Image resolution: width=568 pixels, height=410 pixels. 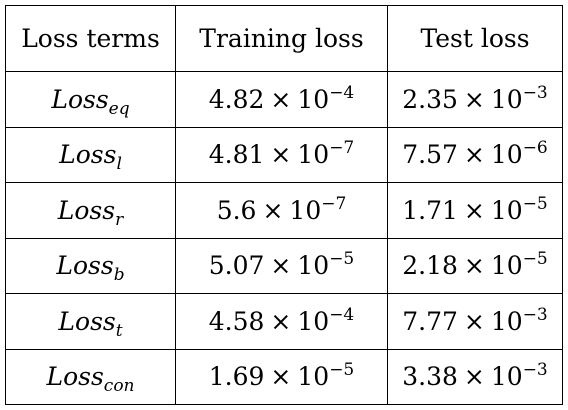 I want to click on header-training-loss: Training loss, so click(x=281, y=38).